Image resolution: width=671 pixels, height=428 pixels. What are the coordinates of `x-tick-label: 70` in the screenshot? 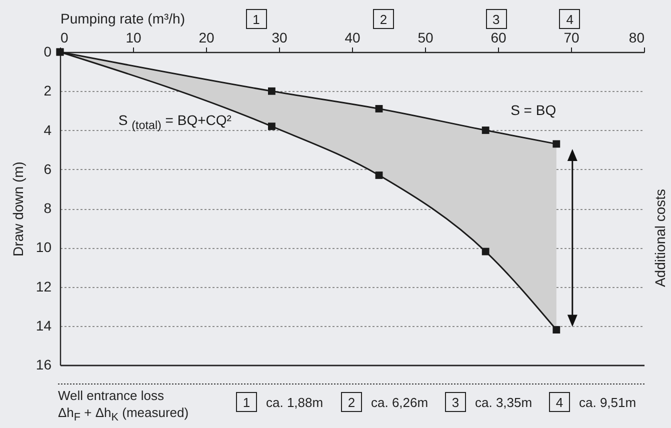 It's located at (572, 38).